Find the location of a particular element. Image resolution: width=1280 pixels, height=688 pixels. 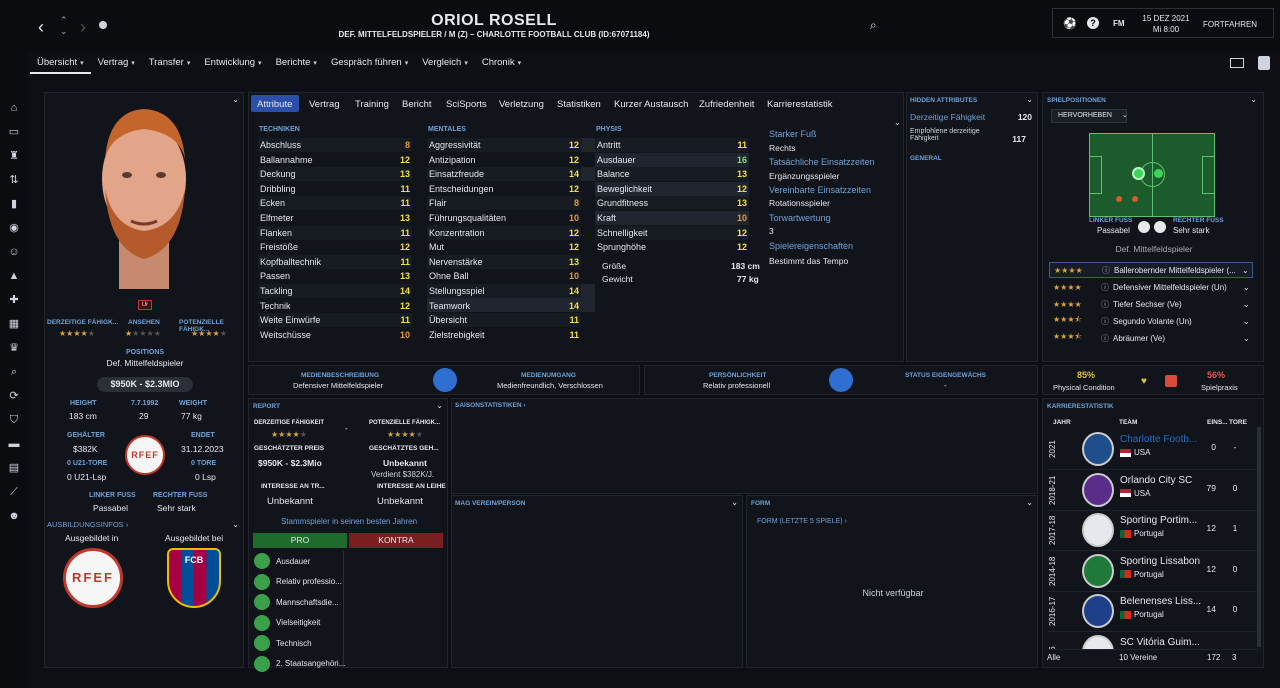

career-row: 2021 Charlotte Footb... USA 0 - is located at coordinates (1153, 450).